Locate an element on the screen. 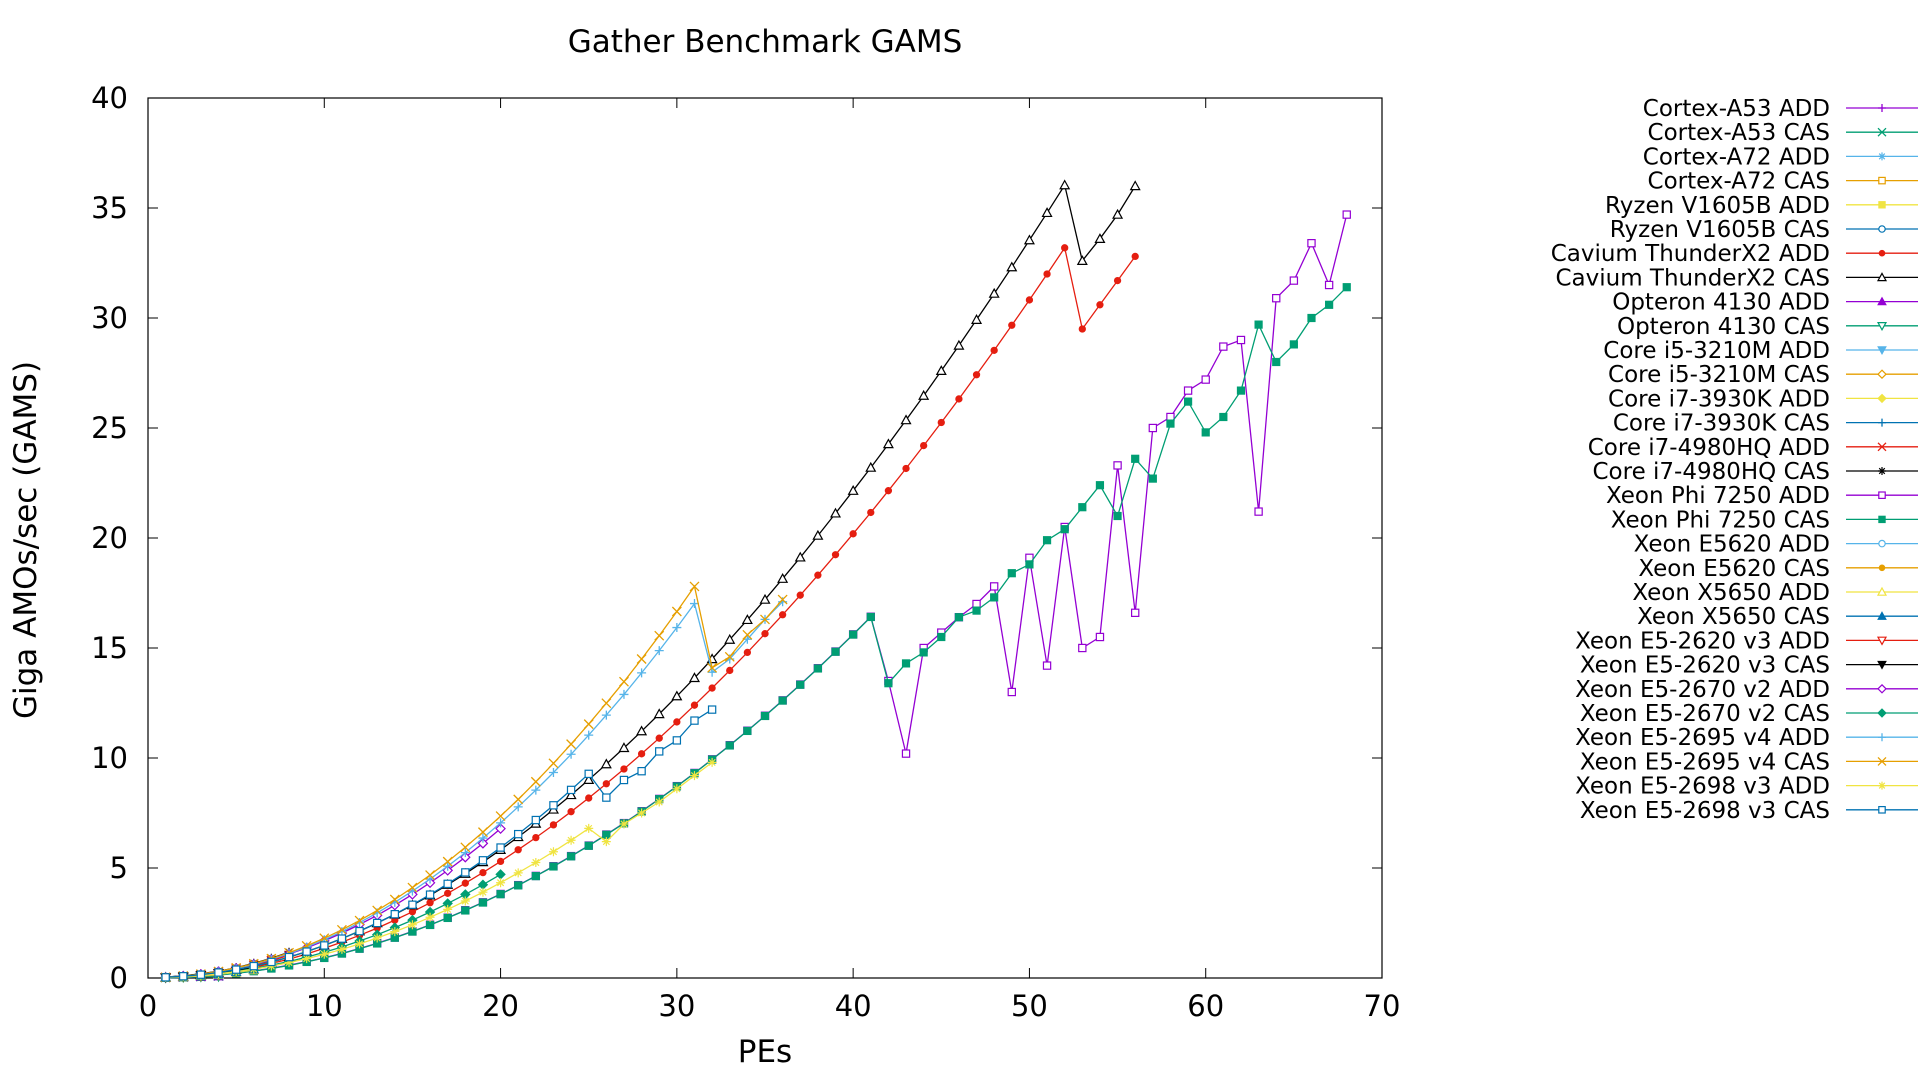 The height and width of the screenshot is (1080, 1920). legend-item: Ryzen V1605B CAS is located at coordinates (1764, 230).